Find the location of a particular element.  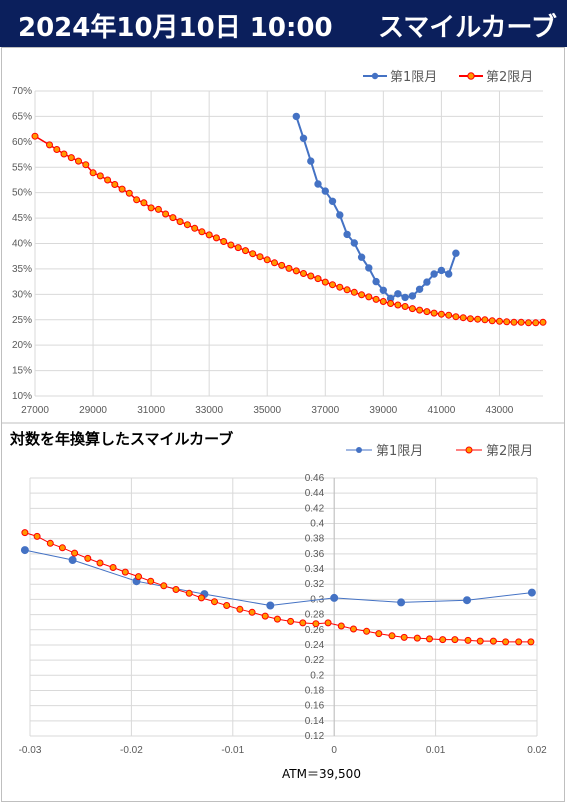

chart1-legend-label-2: 第2限月 is located at coordinates (509, 77).